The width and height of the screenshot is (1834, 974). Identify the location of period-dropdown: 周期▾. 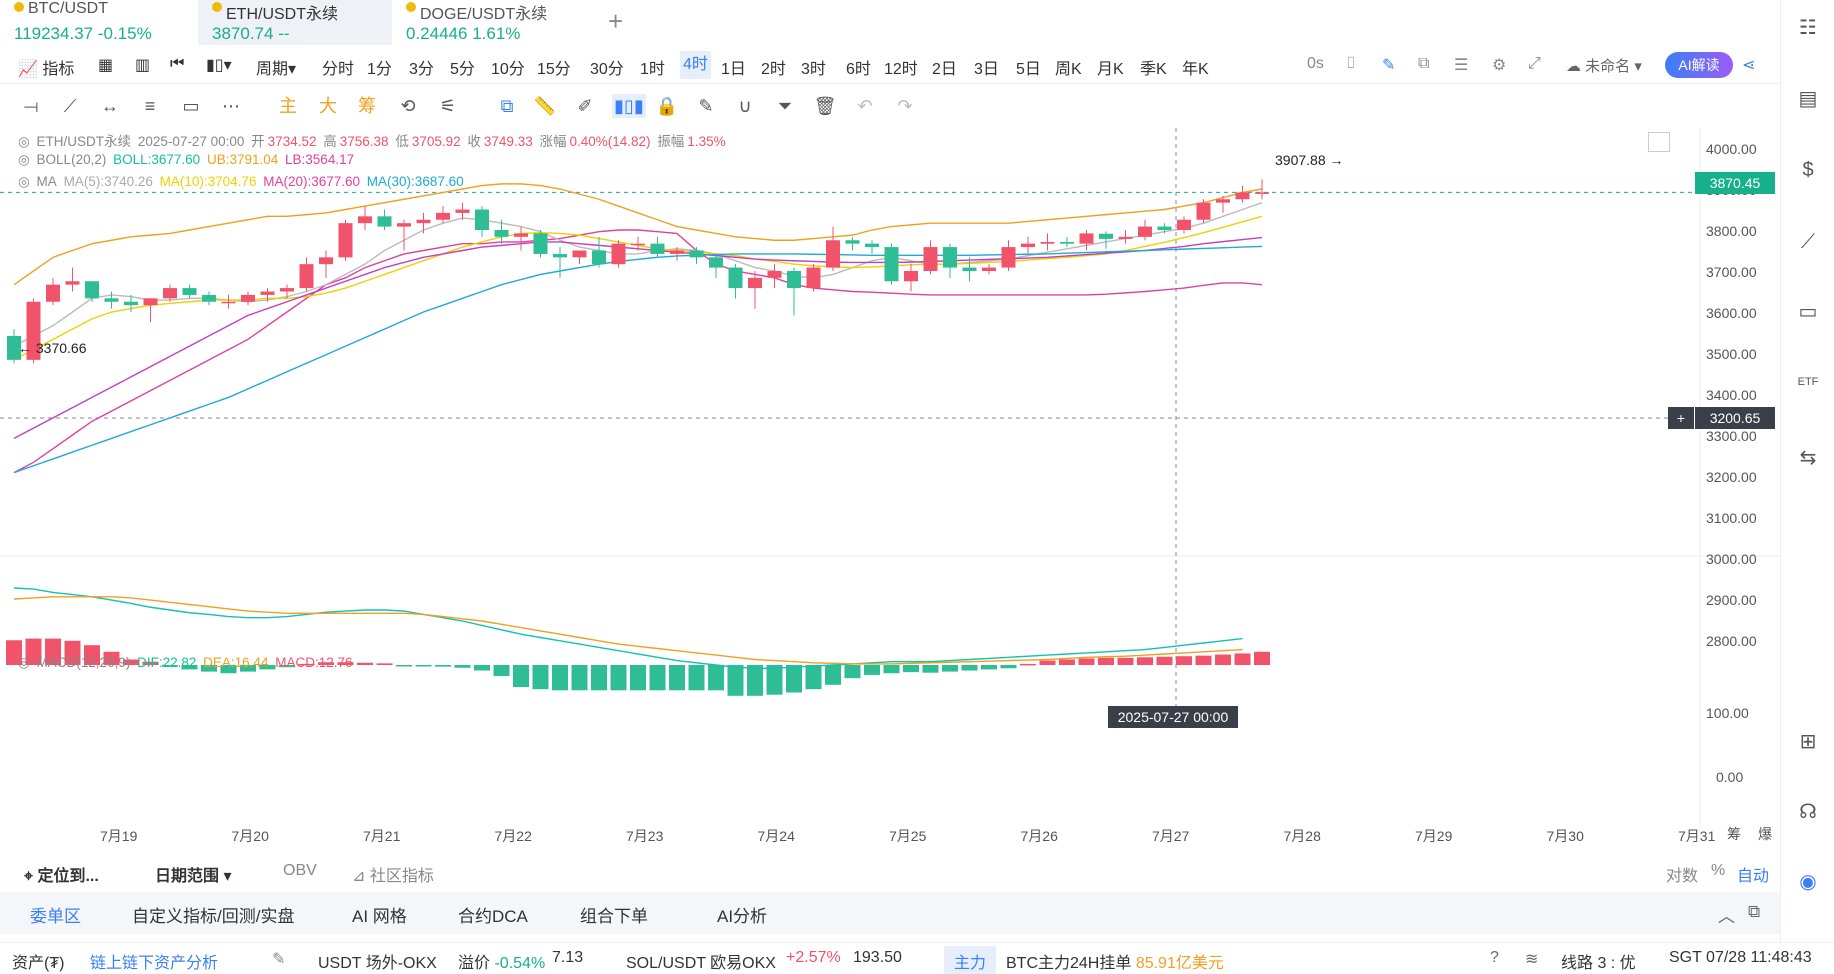
(276, 69).